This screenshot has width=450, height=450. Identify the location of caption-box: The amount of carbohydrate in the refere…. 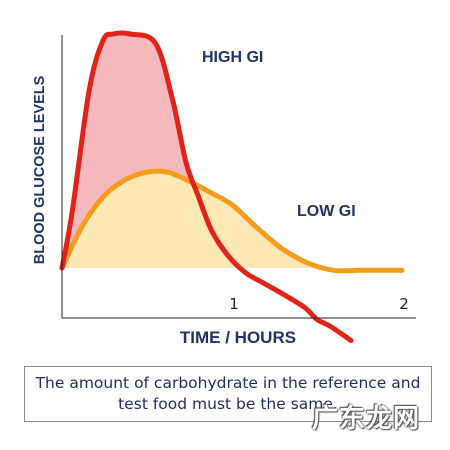
(228, 394).